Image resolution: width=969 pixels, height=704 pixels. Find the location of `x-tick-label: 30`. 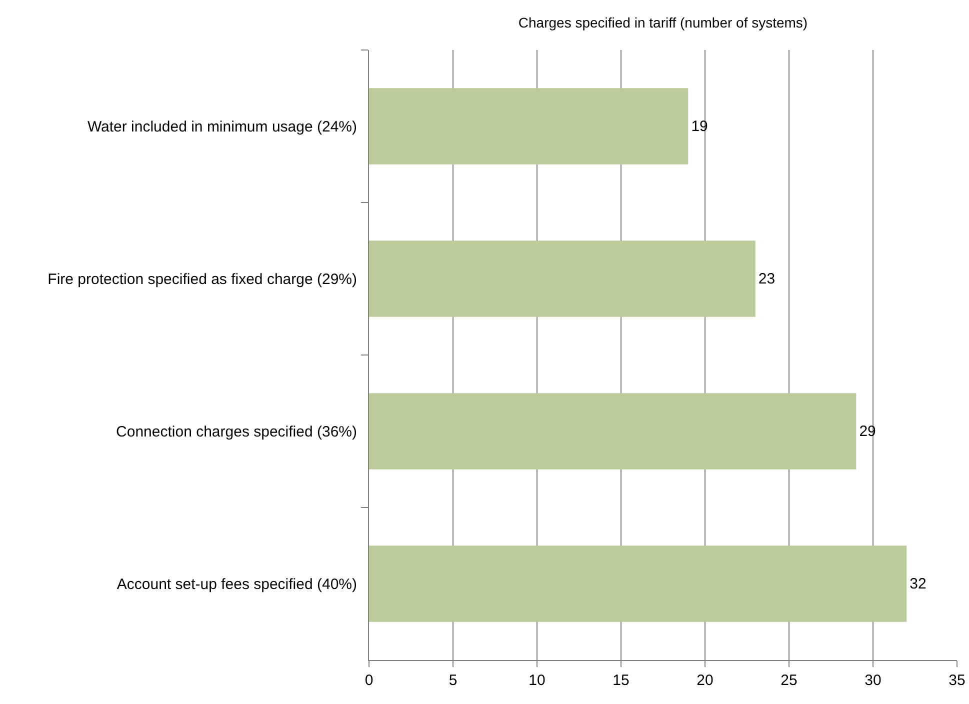

x-tick-label: 30 is located at coordinates (873, 680).